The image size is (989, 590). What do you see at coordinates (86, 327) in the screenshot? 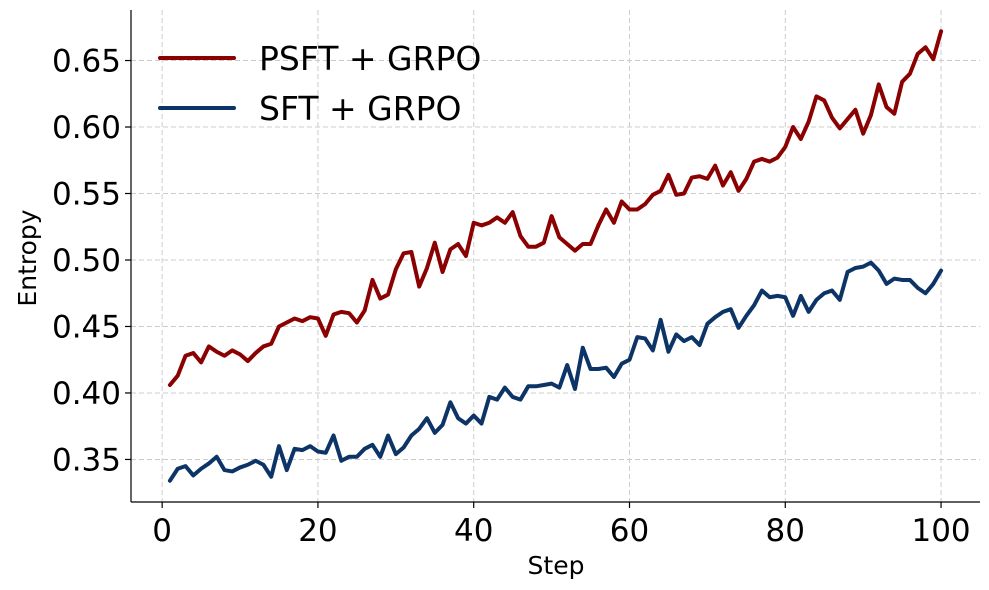
I see `y-tick-label: 0.45` at bounding box center [86, 327].